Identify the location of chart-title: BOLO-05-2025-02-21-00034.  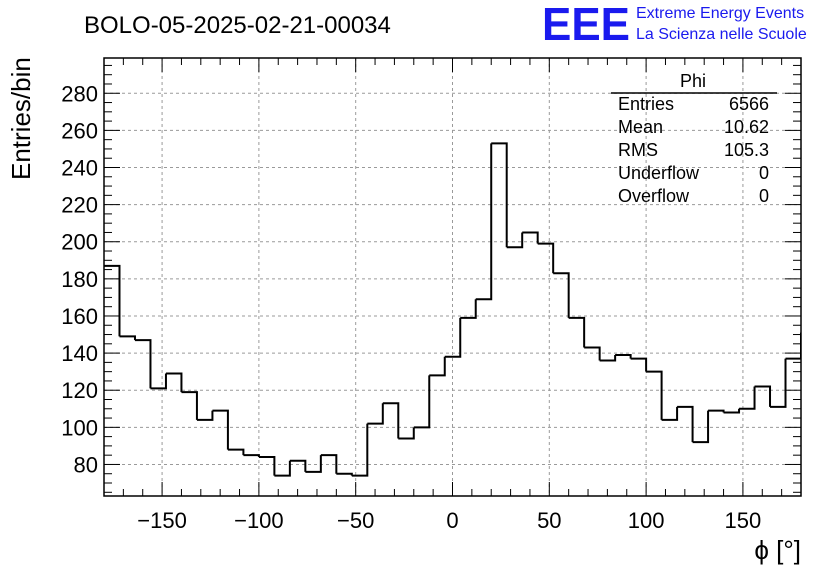
(237, 25).